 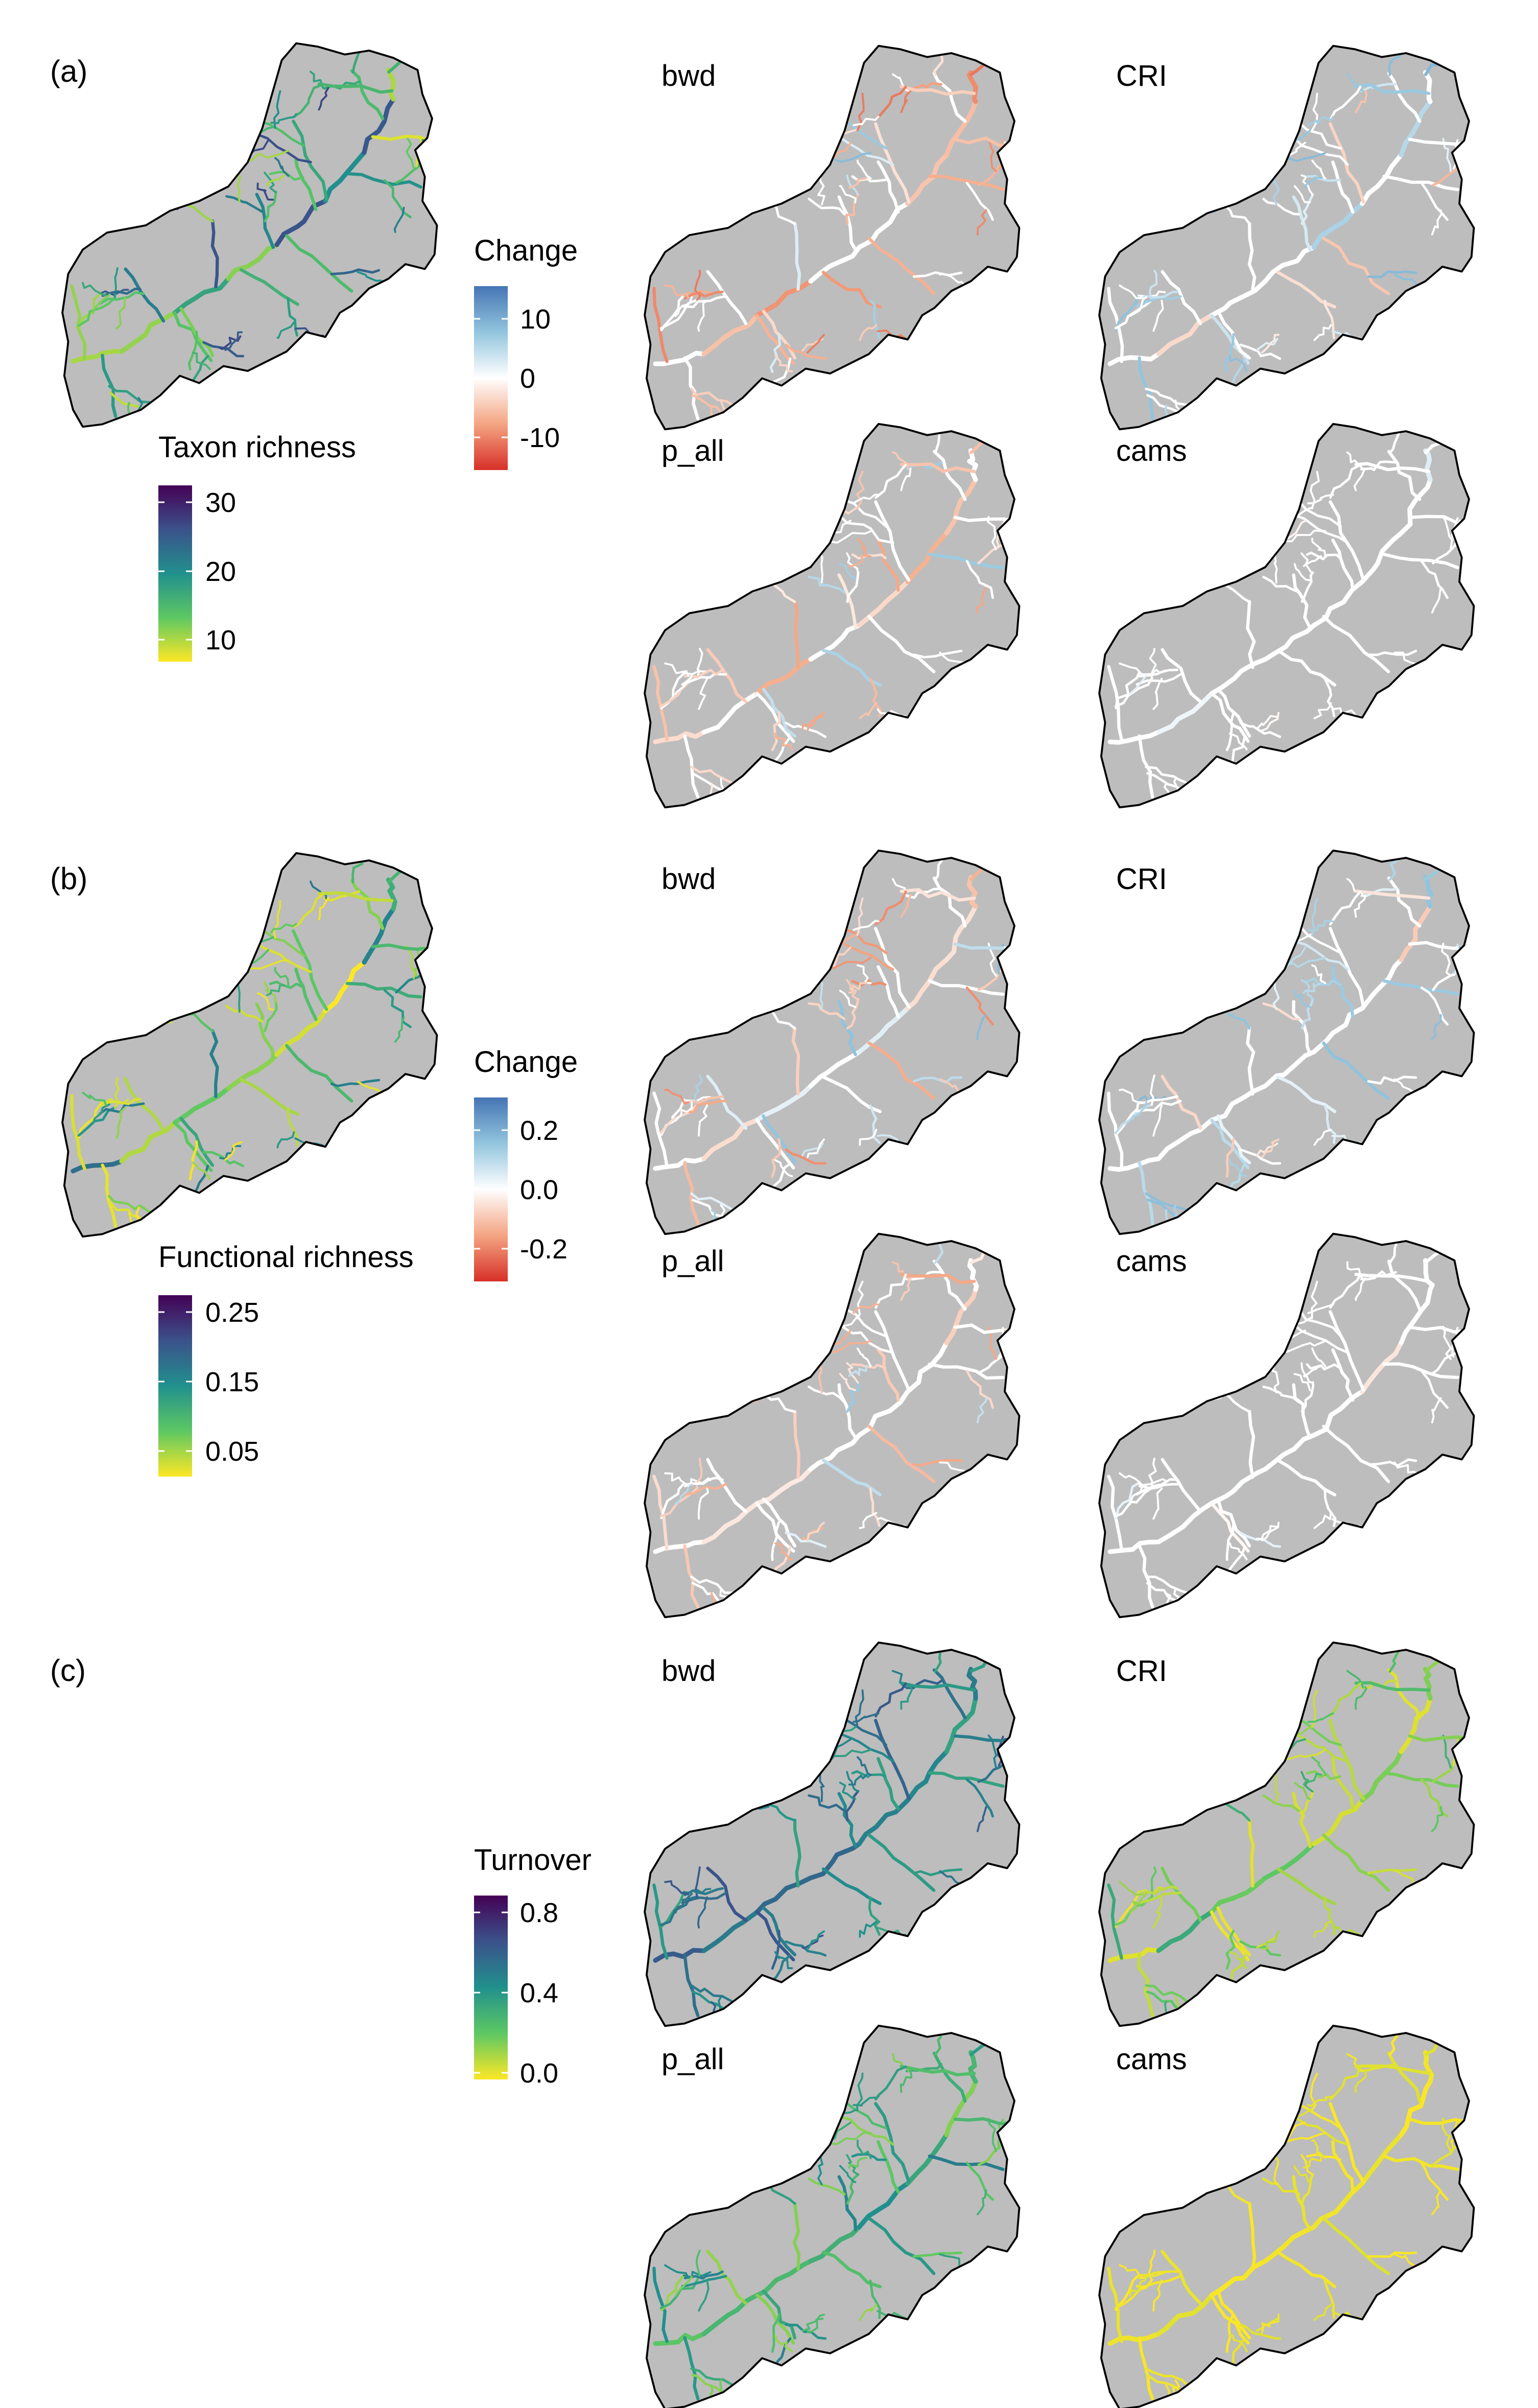 I want to click on overview-map-b, so click(x=249, y=1045).